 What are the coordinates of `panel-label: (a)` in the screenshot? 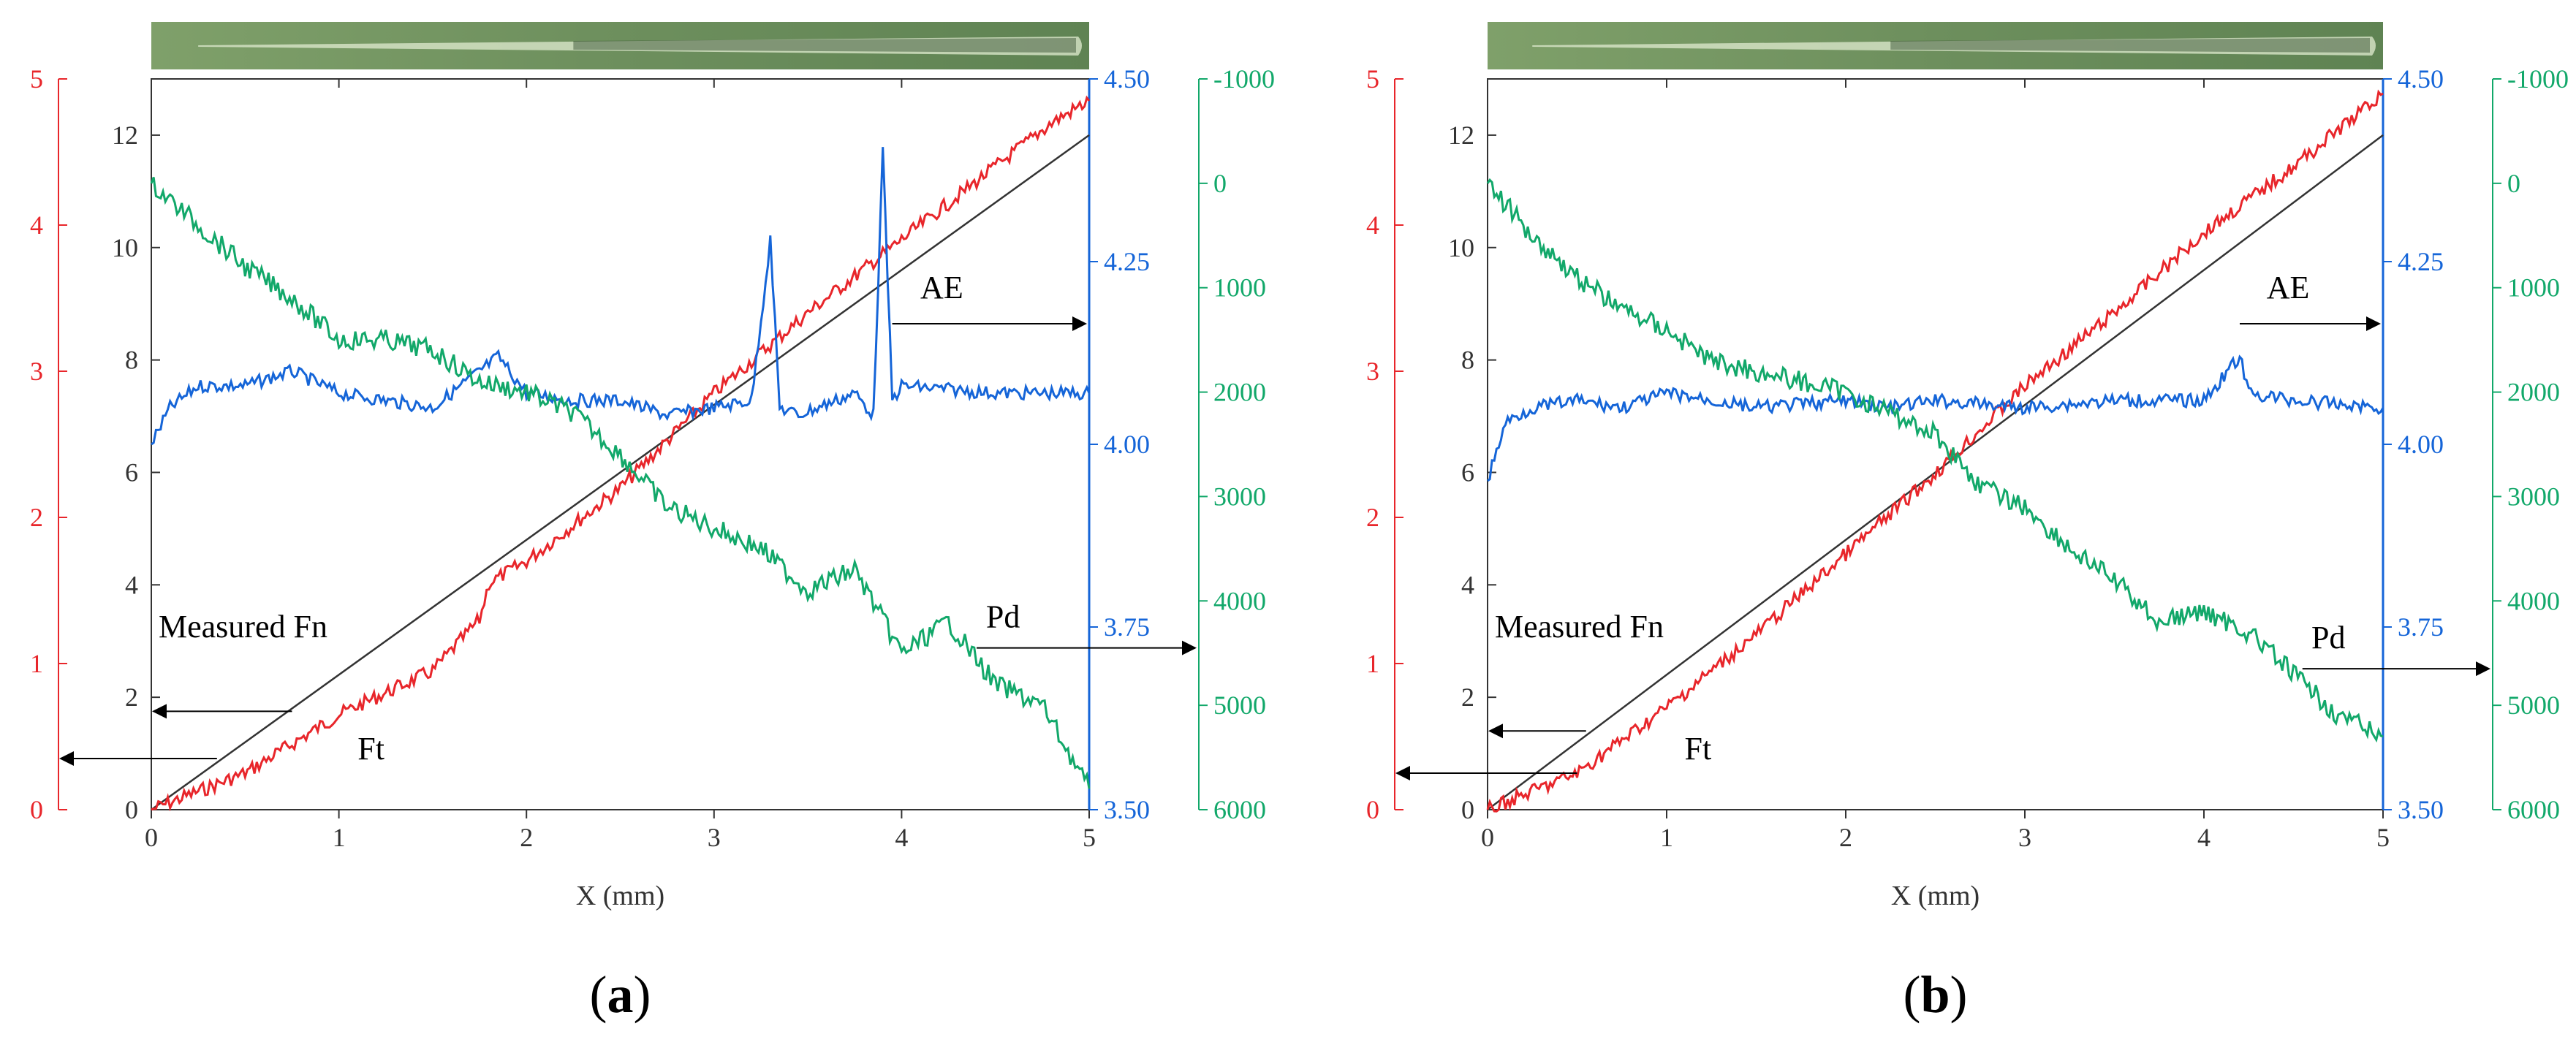 It's located at (620, 994).